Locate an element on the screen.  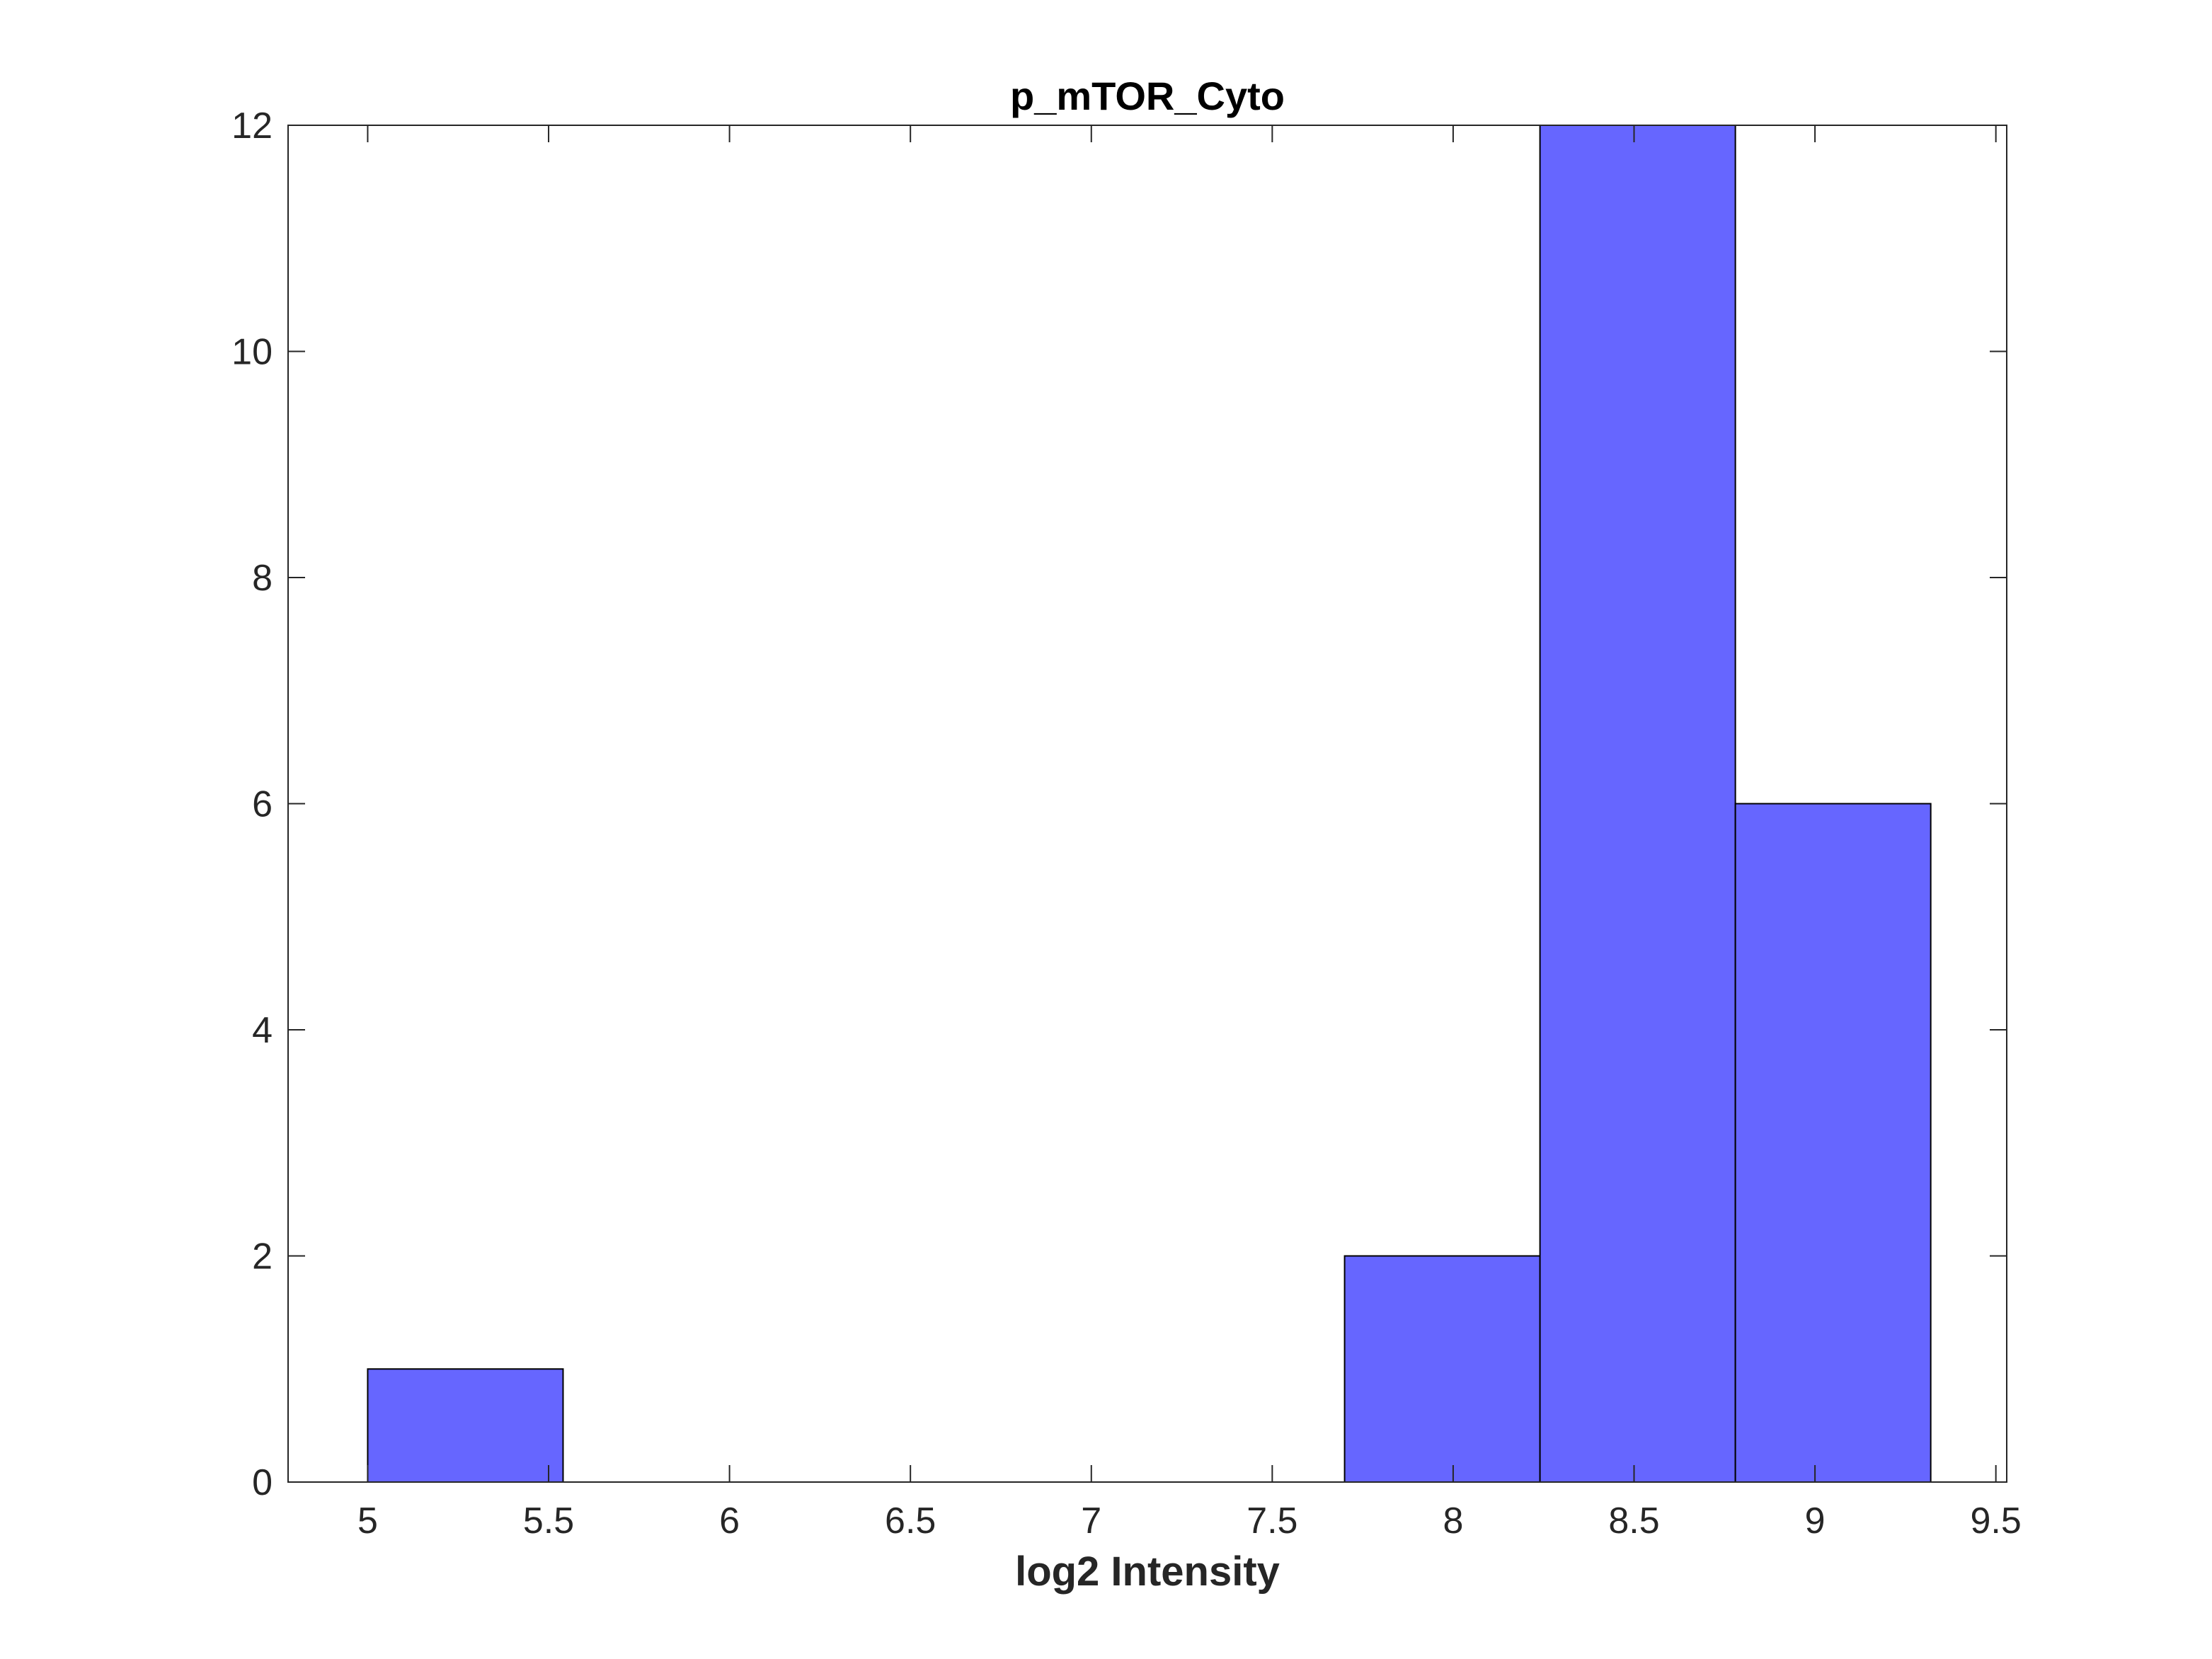
y-tick-label-2: 4 is located at coordinates (262, 1030).